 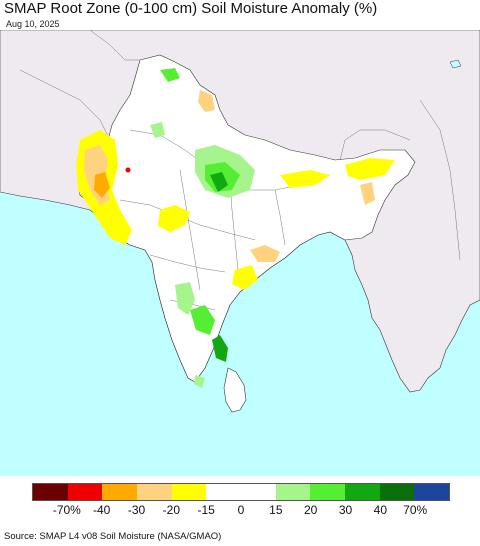 I want to click on legend-tick-label: 30, so click(x=345, y=510).